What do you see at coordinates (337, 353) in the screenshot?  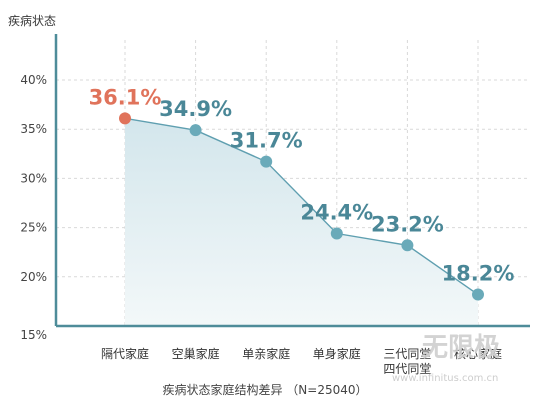 I see `x-tick-label: 单身家庭` at bounding box center [337, 353].